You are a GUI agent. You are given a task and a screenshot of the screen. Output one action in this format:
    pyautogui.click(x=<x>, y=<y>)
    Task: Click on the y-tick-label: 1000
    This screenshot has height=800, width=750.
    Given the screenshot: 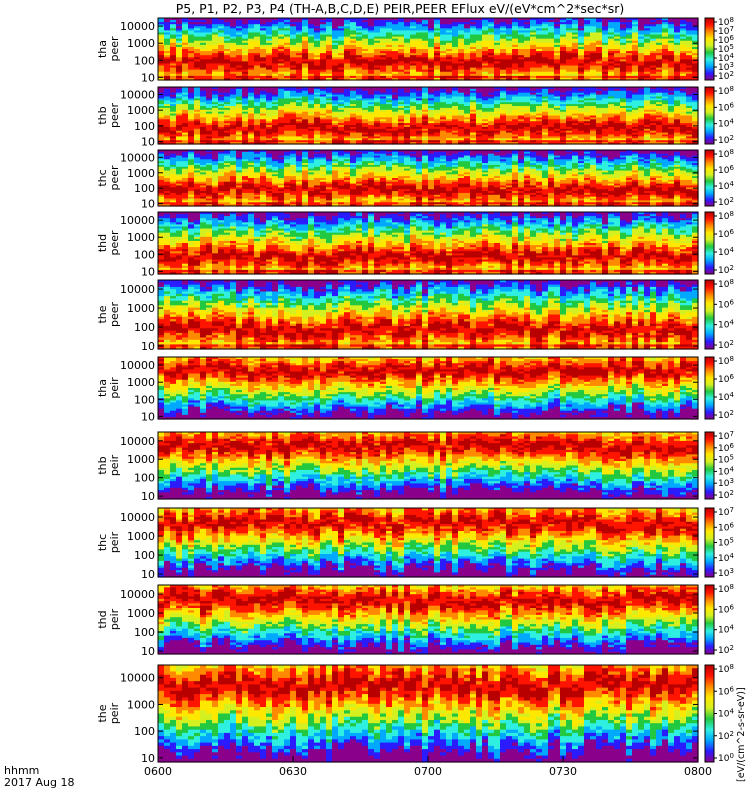 What is the action you would take?
    pyautogui.click(x=141, y=43)
    